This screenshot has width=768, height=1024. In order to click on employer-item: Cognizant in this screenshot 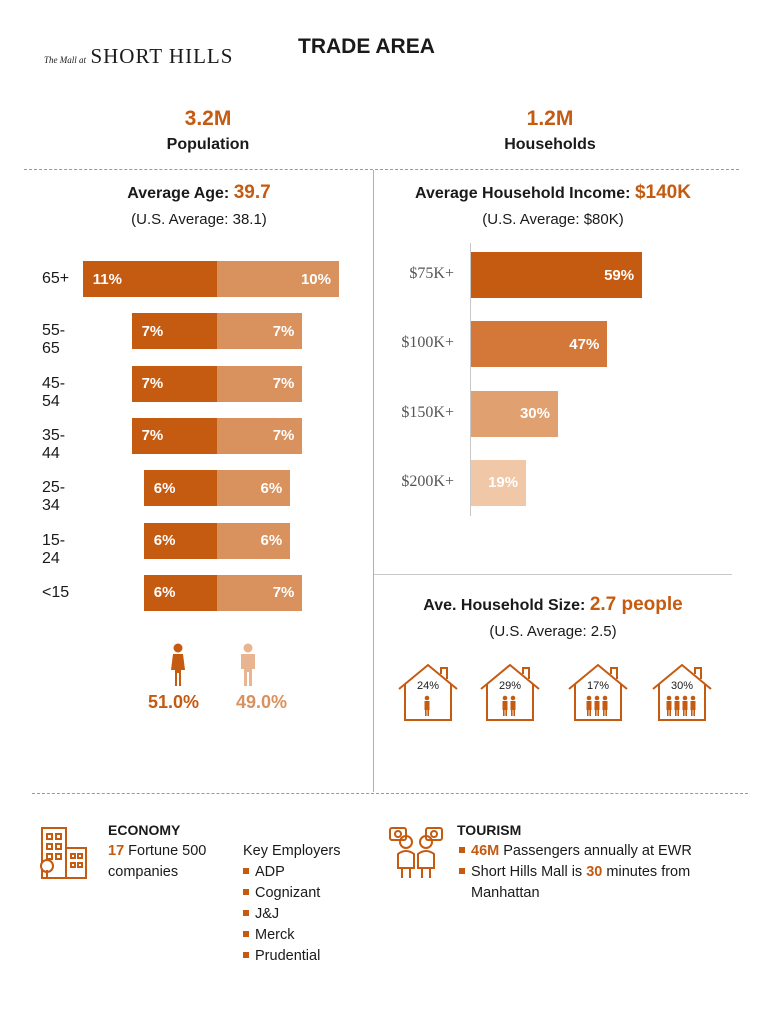, I will do `click(292, 893)`.